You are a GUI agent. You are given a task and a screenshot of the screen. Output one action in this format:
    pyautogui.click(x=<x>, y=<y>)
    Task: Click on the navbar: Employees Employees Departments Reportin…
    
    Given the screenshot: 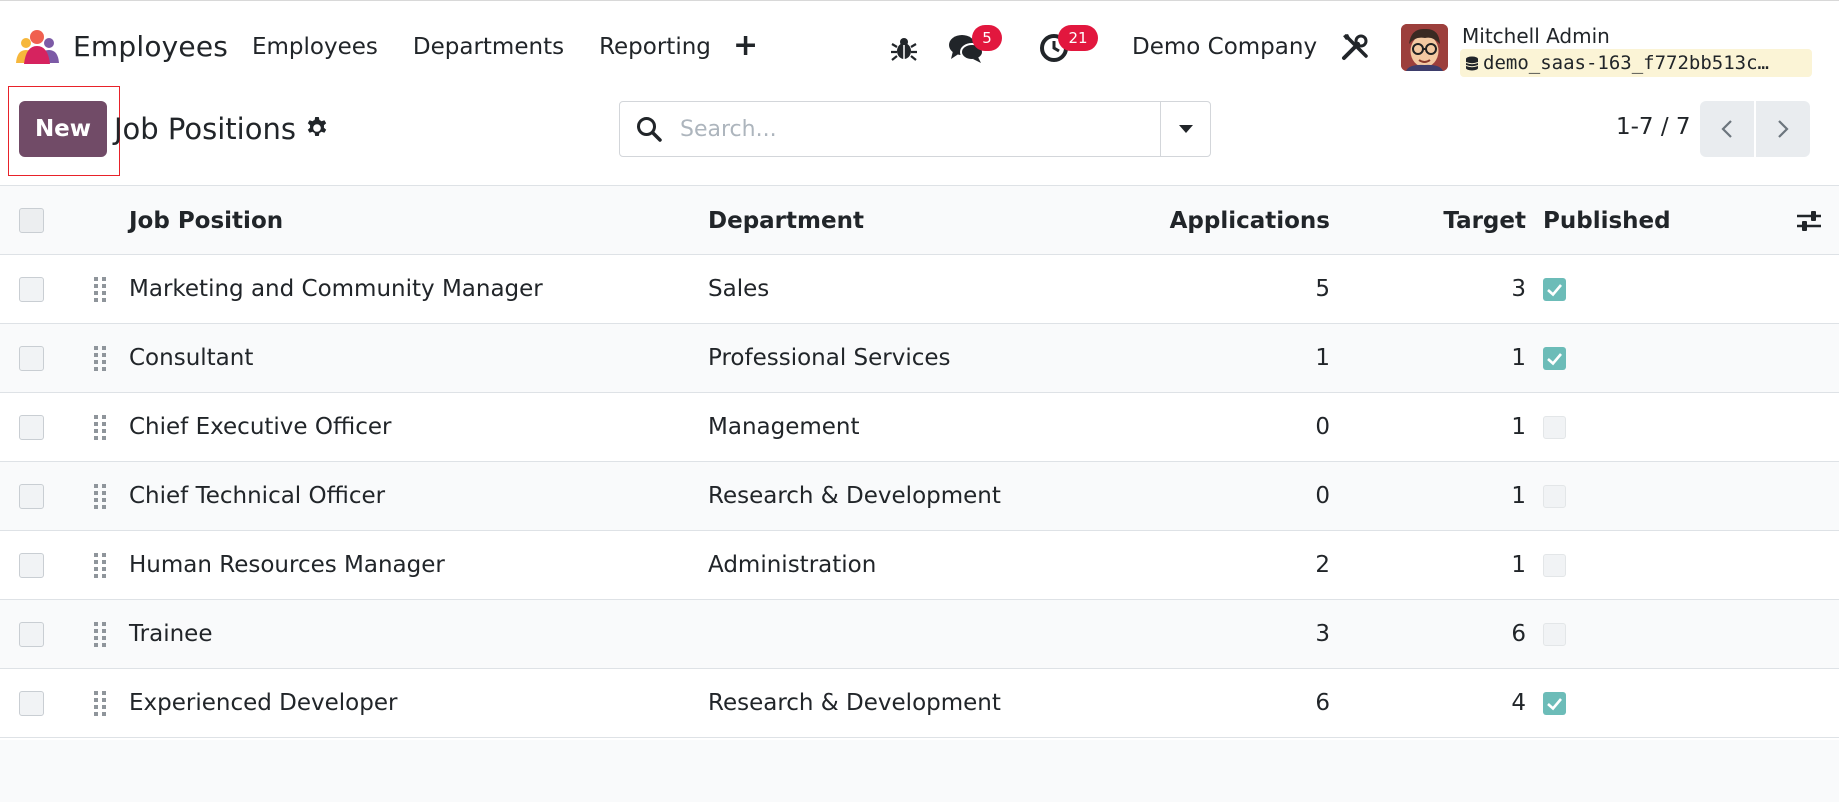 What is the action you would take?
    pyautogui.click(x=919, y=45)
    